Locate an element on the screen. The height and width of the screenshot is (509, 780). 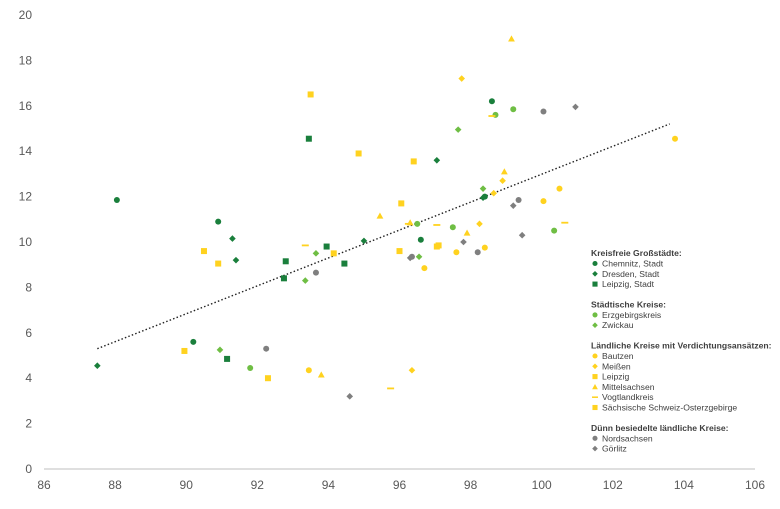
x-tick-label: 104 is located at coordinates (684, 485).